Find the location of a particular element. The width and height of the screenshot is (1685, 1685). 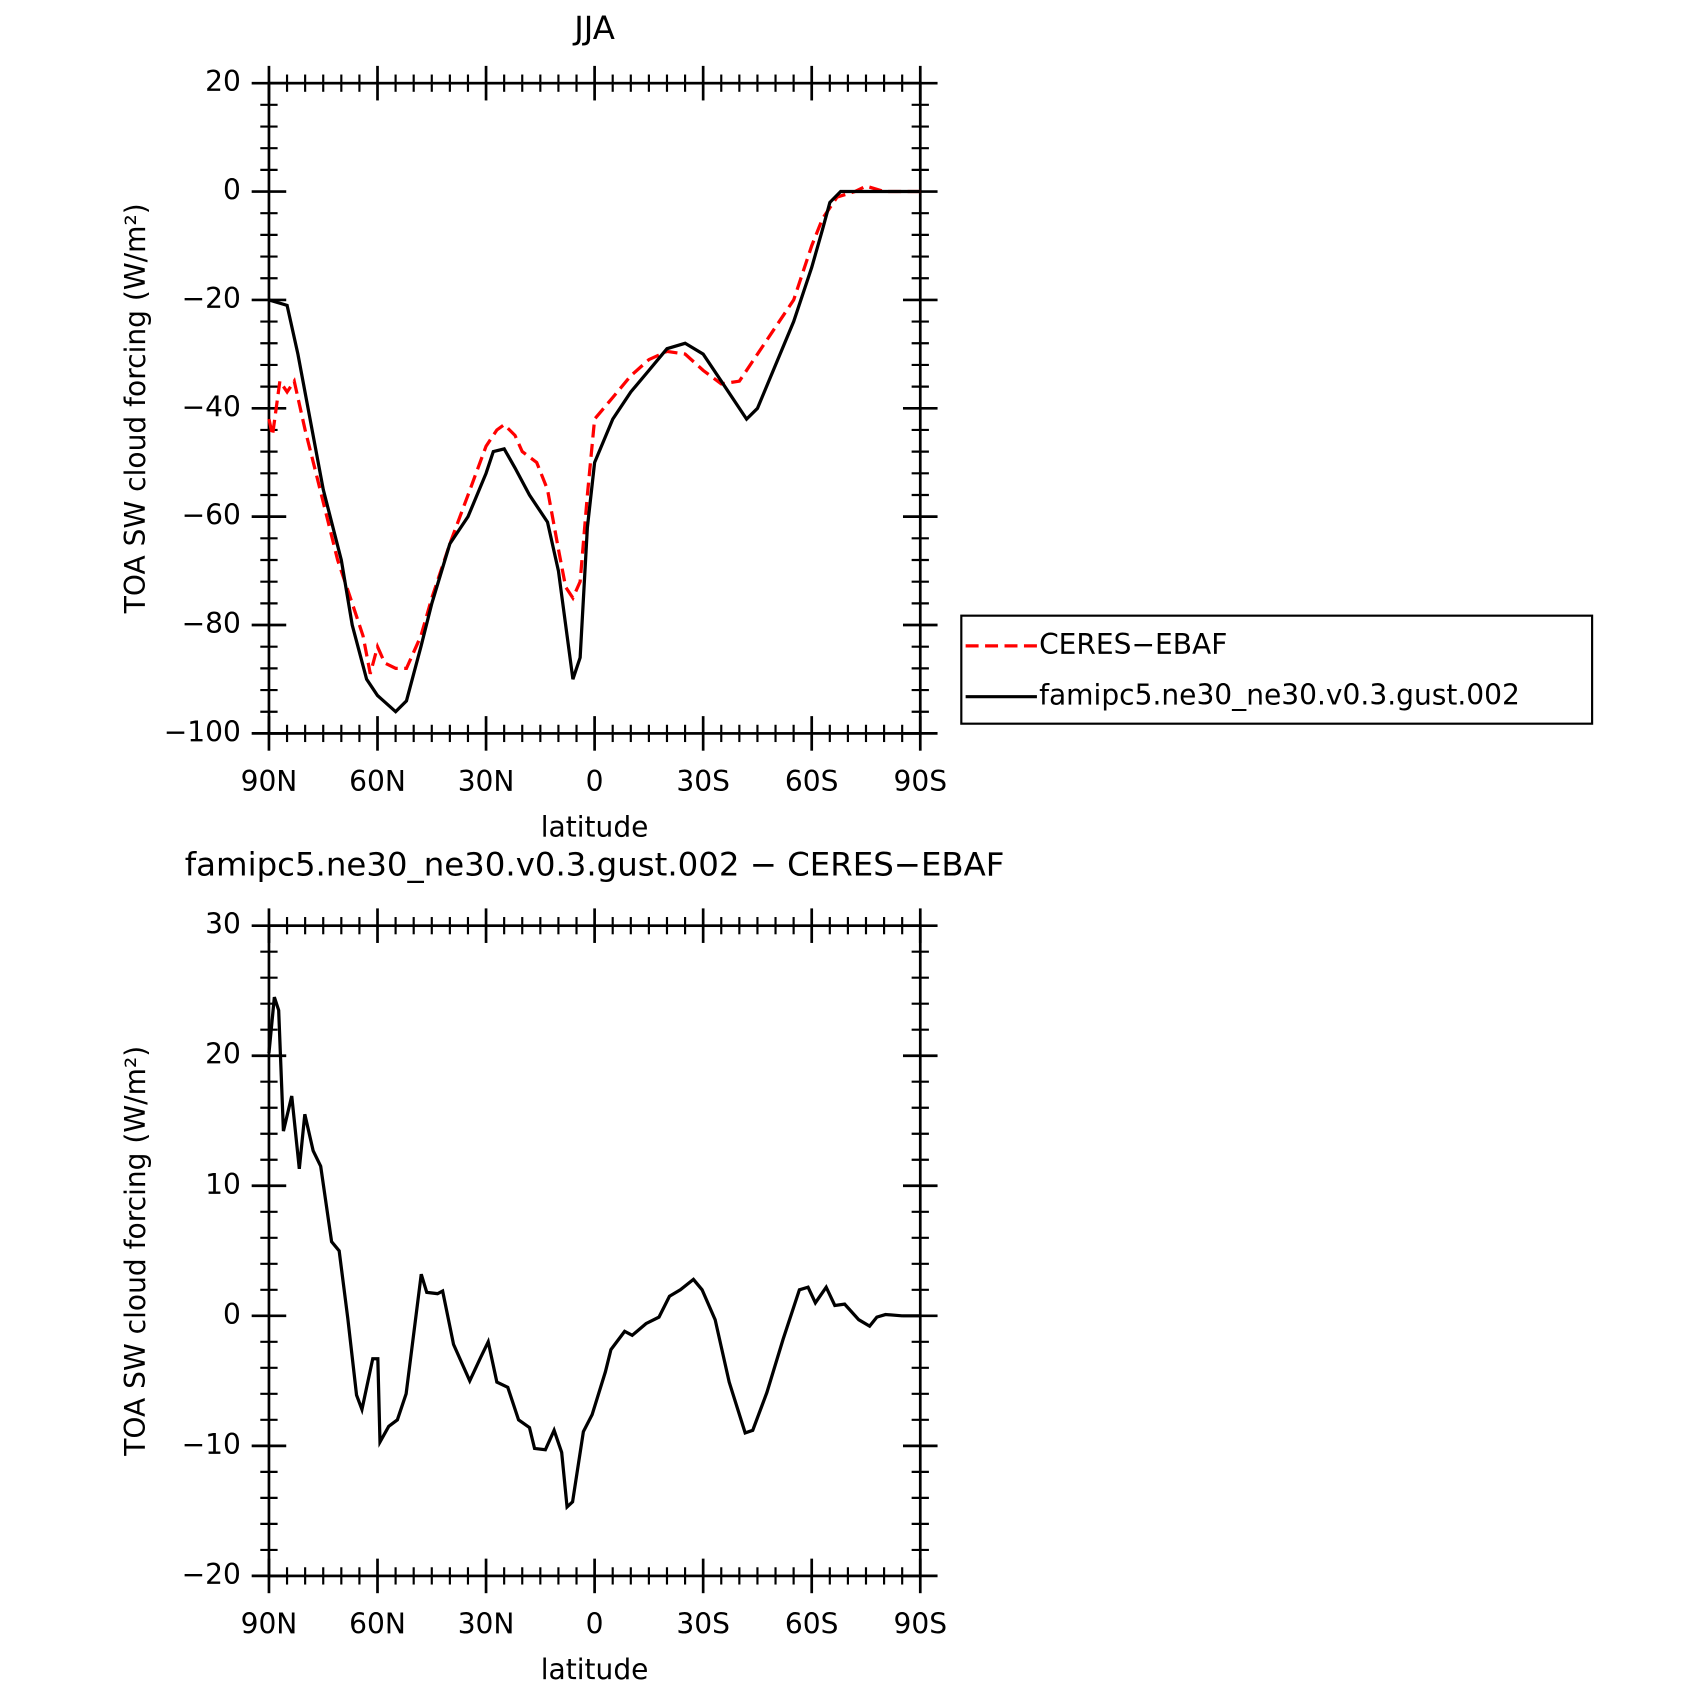

y-tick-label: −80 is located at coordinates (211, 623).